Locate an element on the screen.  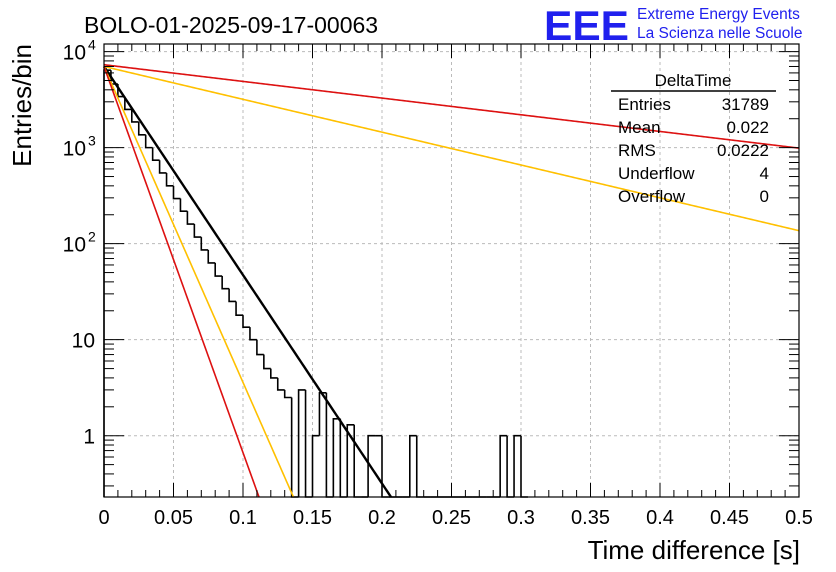
x-tick-label: 0.2 is located at coordinates (382, 518).